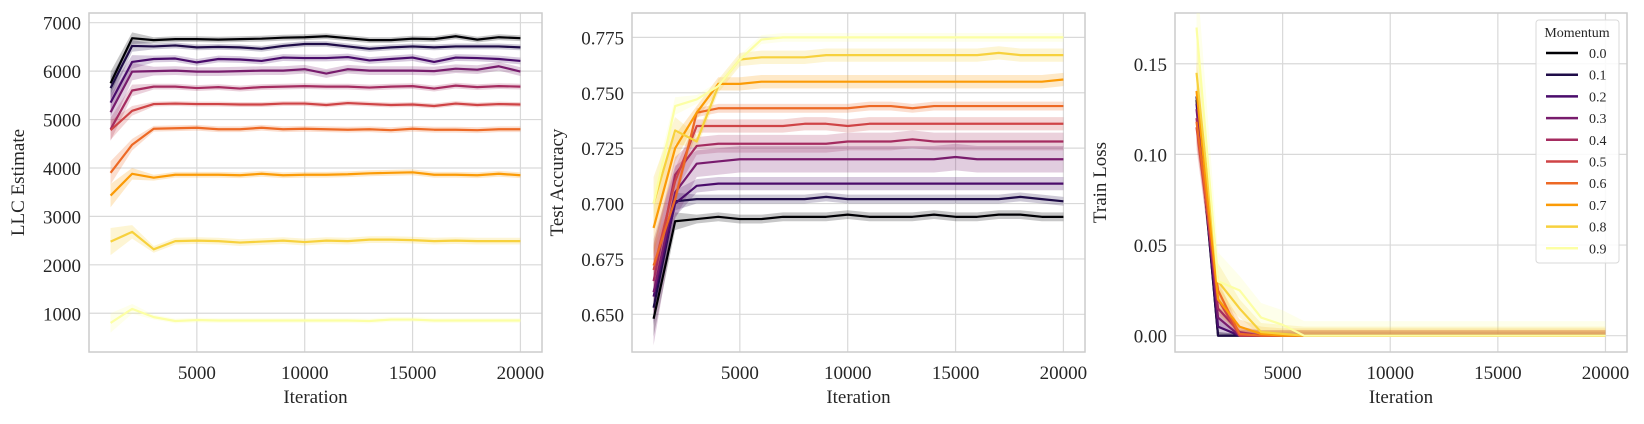 Image resolution: width=1644 pixels, height=424 pixels. I want to click on confidence-band-0.4, so click(315, 111).